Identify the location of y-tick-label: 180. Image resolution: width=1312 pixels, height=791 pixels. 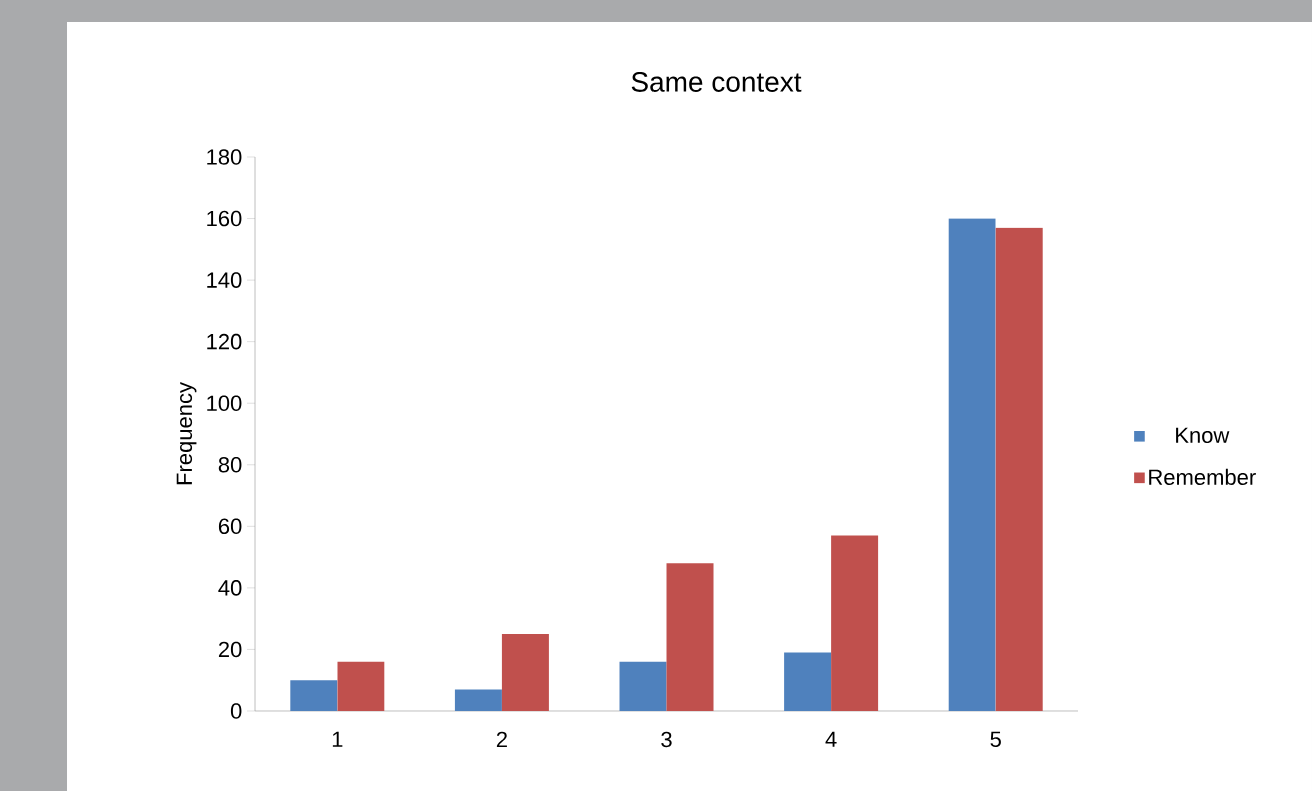
(224, 157).